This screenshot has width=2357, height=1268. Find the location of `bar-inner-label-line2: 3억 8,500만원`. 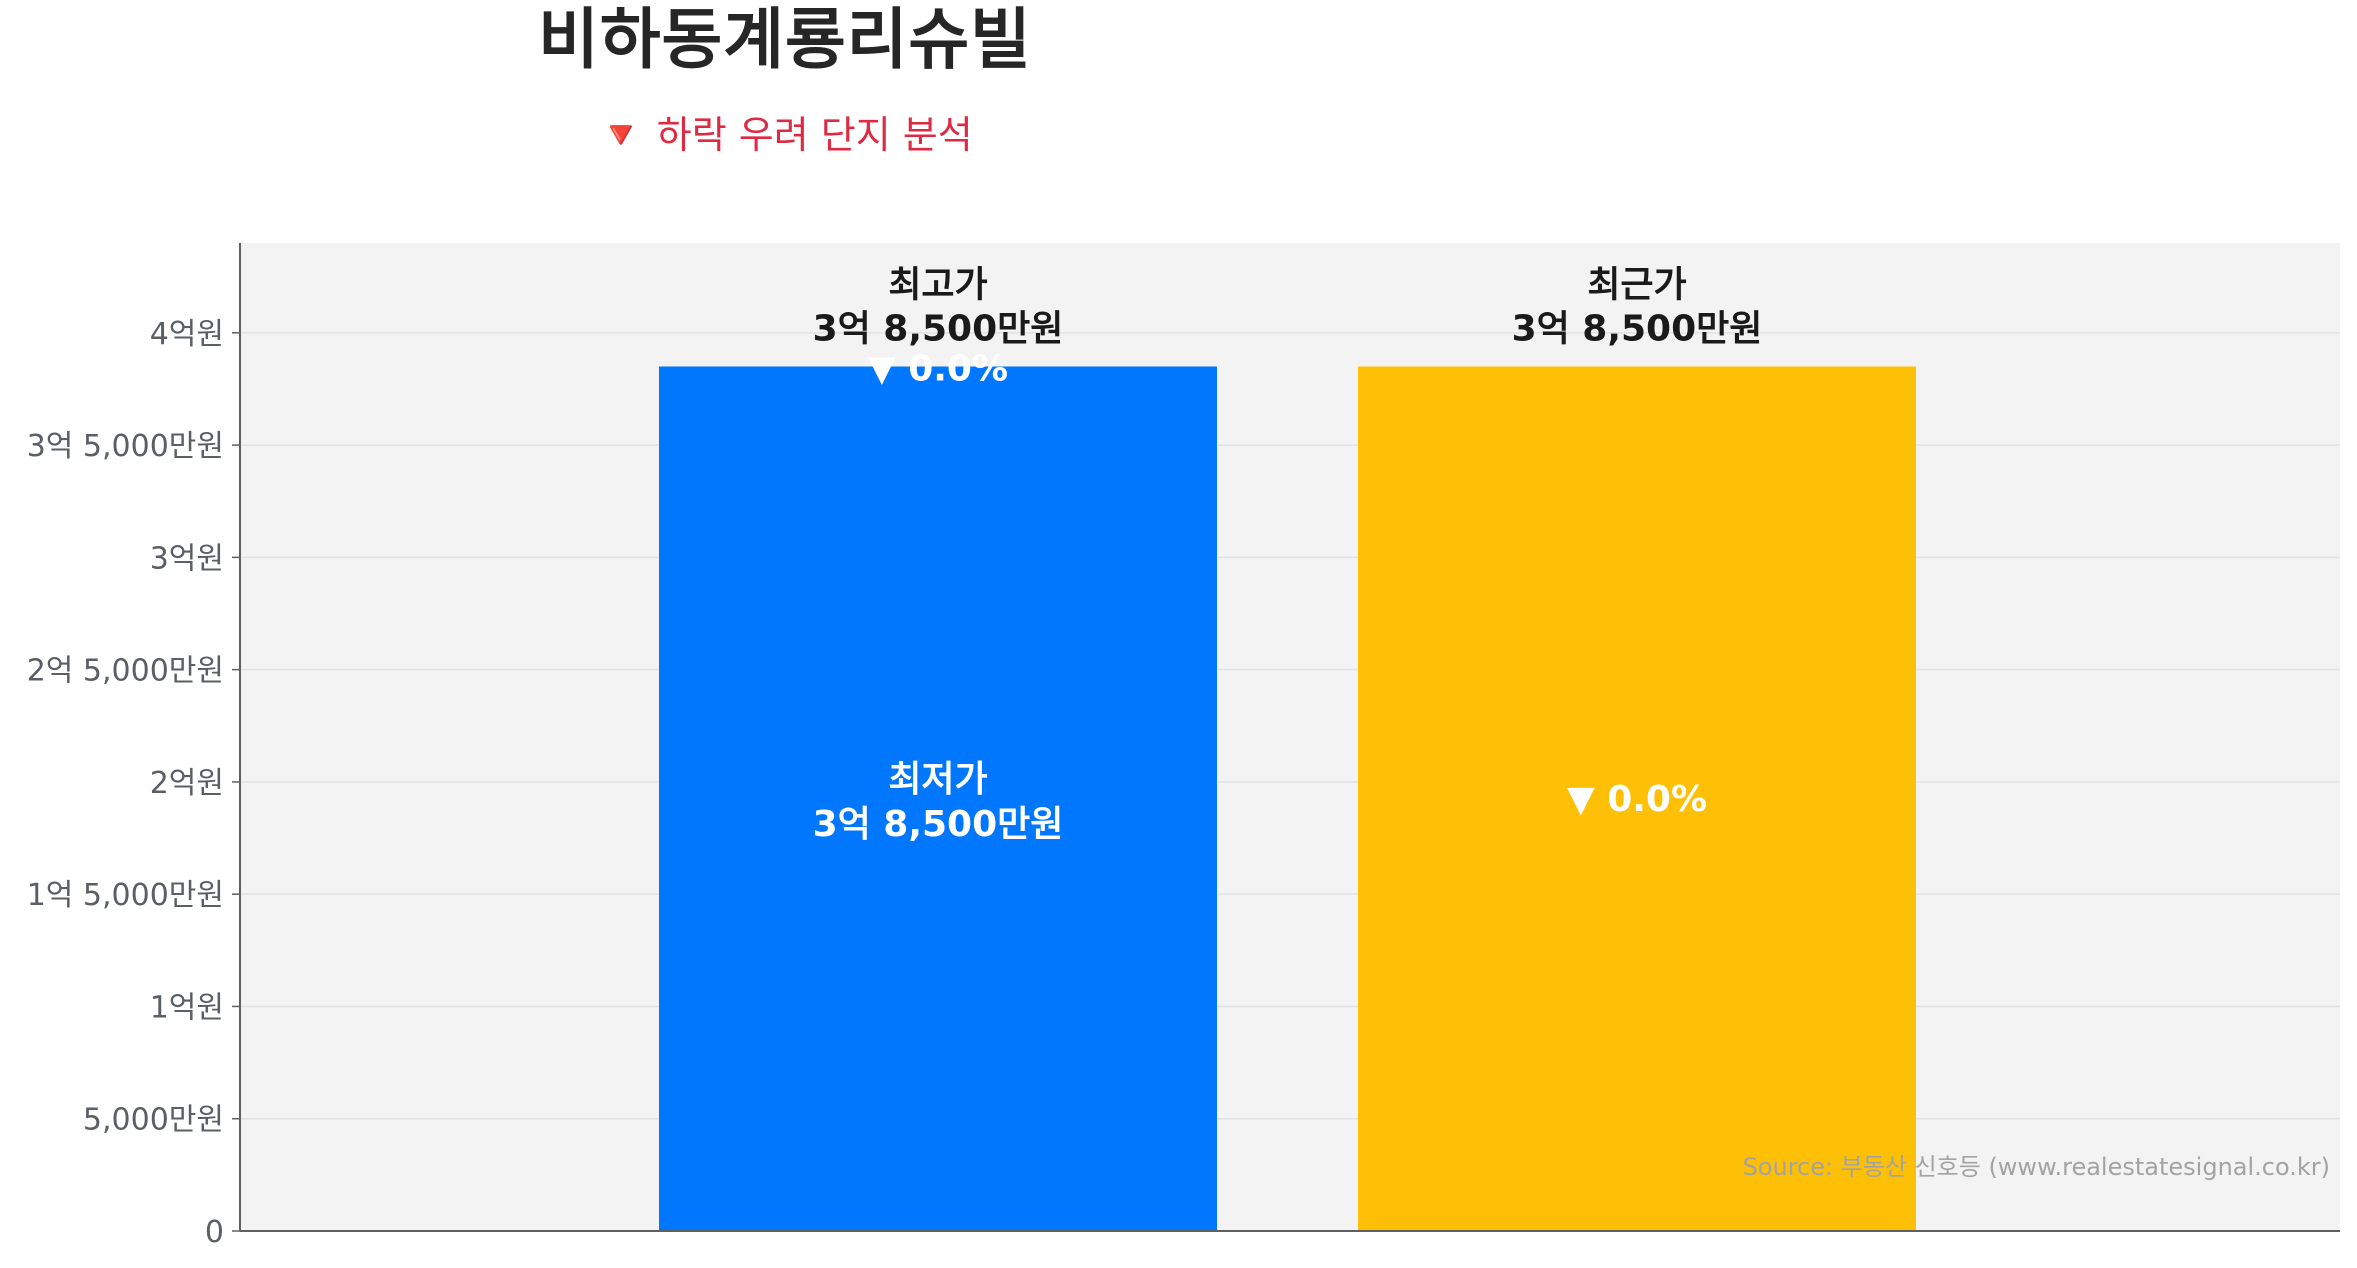

bar-inner-label-line2: 3억 8,500만원 is located at coordinates (938, 824).